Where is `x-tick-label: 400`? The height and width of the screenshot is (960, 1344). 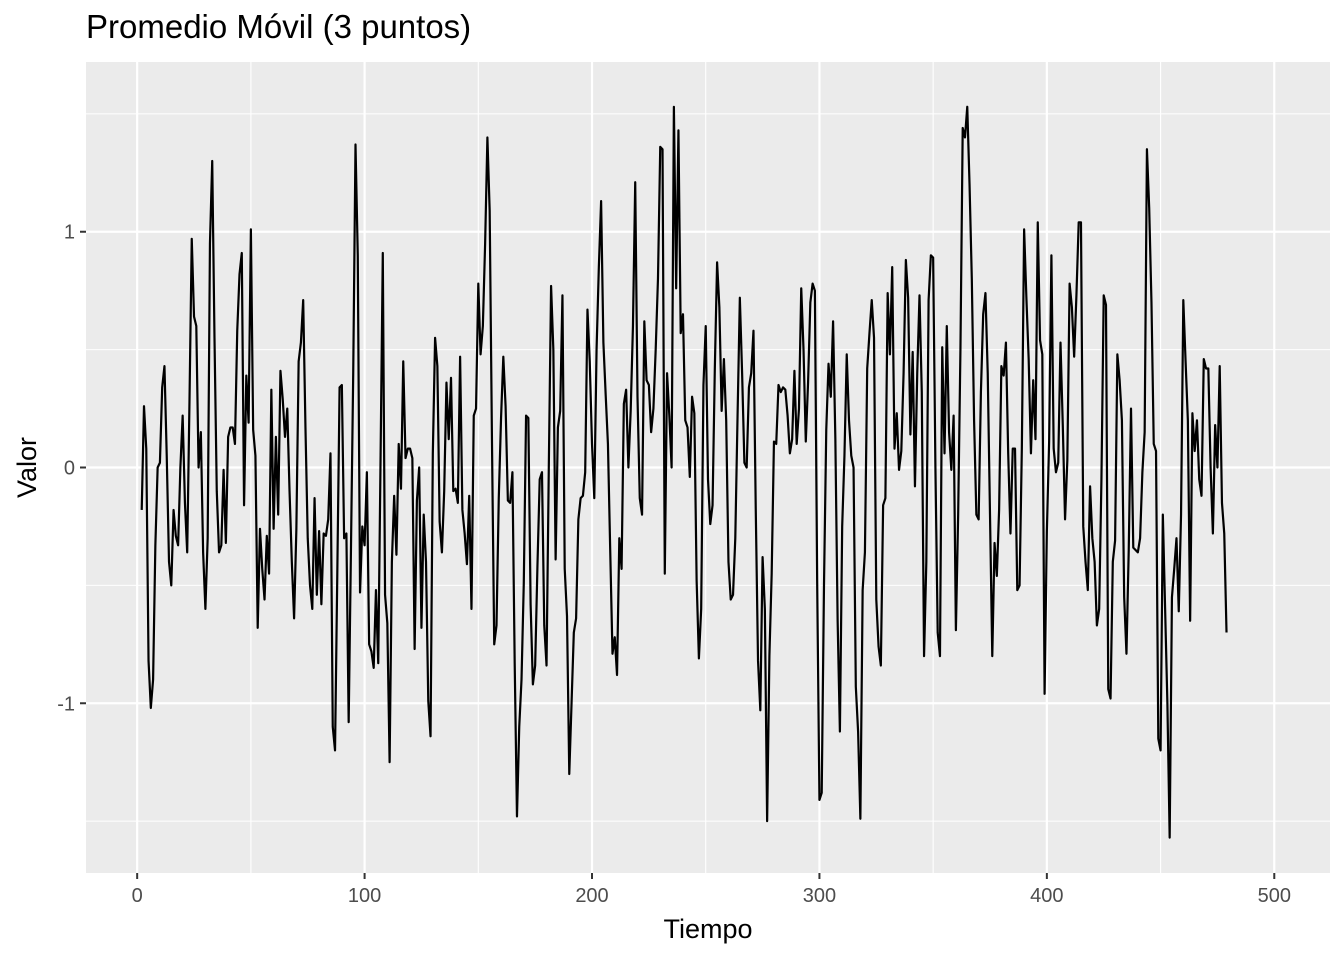 x-tick-label: 400 is located at coordinates (1046, 896).